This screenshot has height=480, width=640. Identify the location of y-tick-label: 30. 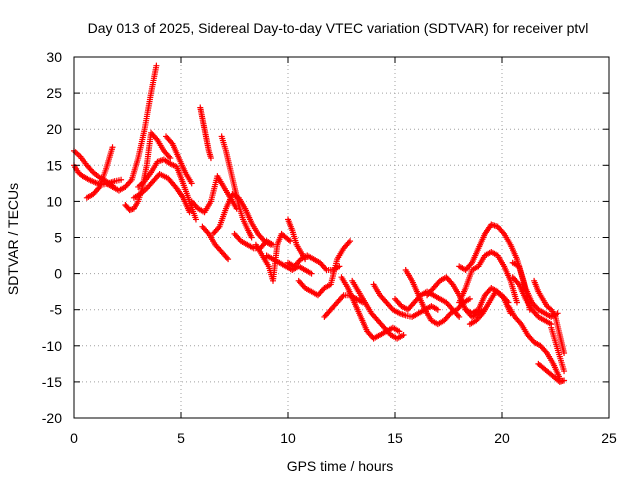
(54, 57).